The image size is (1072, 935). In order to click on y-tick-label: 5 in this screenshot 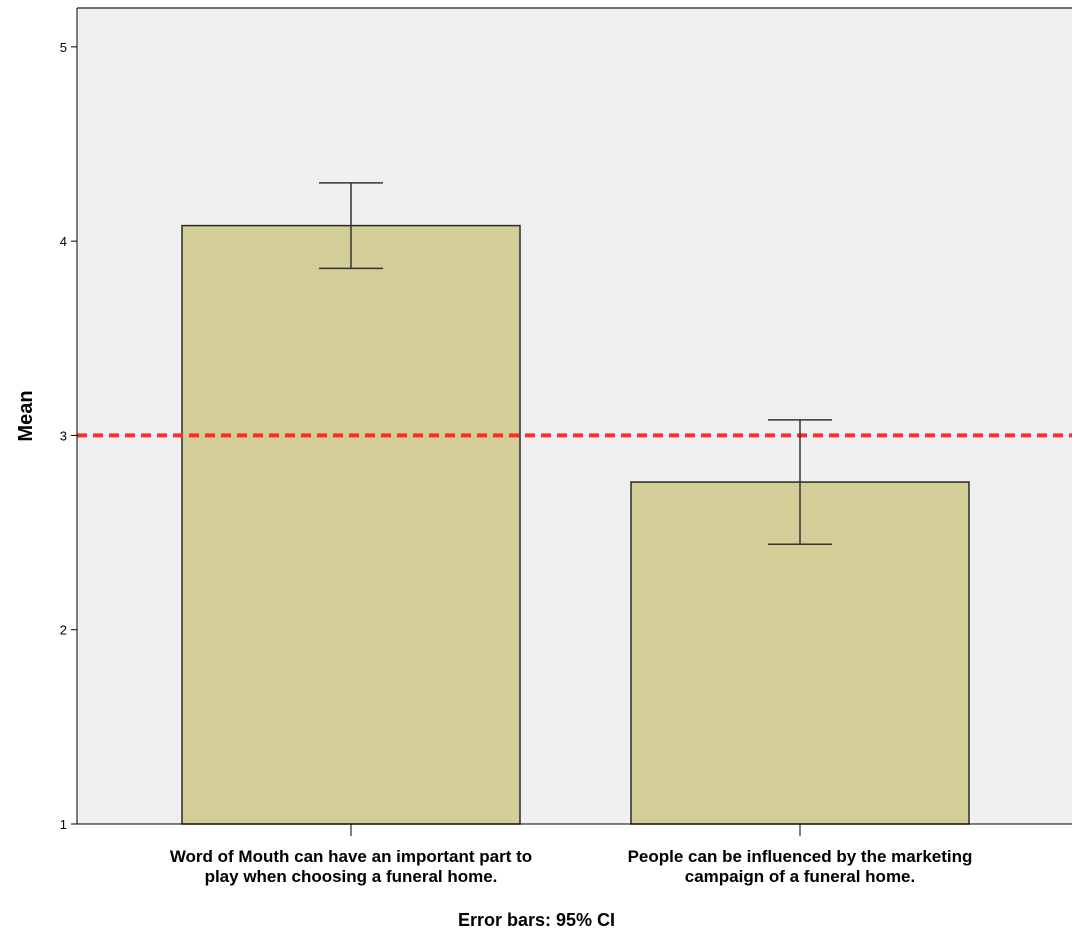, I will do `click(63, 47)`.